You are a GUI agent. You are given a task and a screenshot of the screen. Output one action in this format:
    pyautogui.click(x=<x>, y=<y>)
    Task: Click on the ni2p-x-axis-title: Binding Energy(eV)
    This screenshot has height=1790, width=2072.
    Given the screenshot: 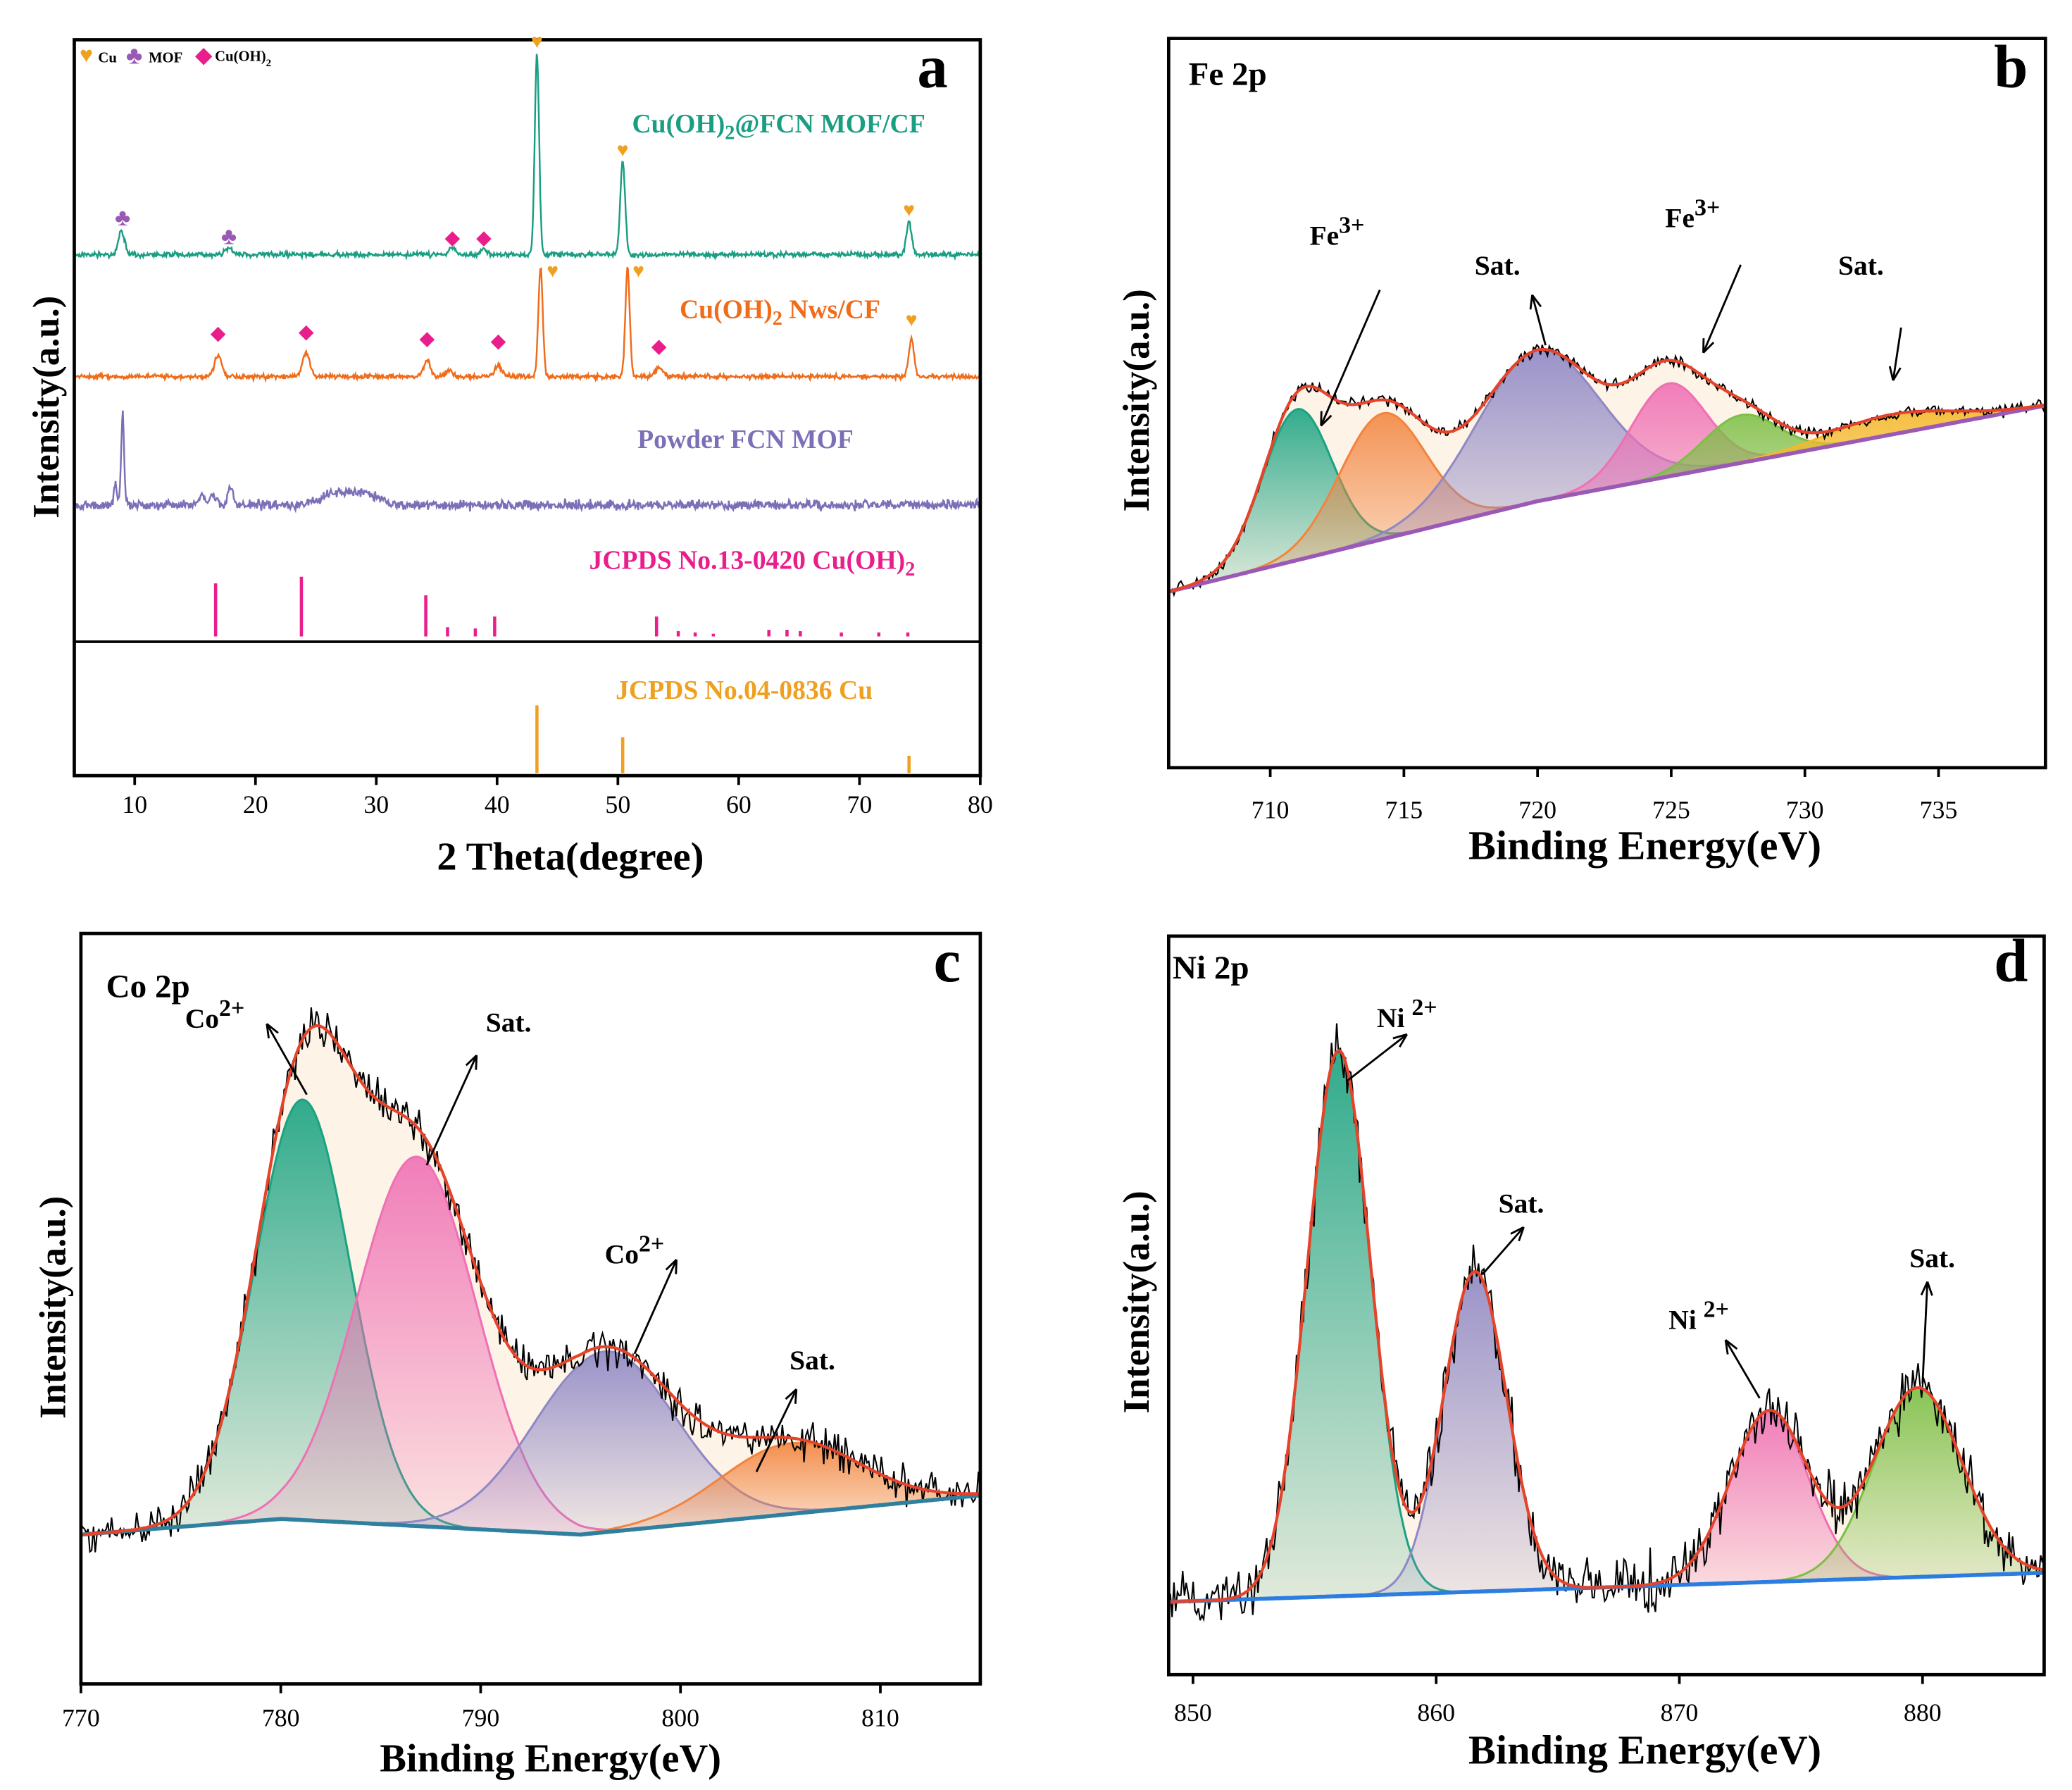 What is the action you would take?
    pyautogui.click(x=1644, y=1750)
    